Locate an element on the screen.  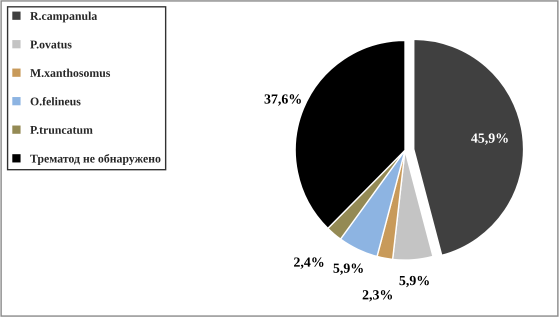
data-label: 2,3% is located at coordinates (377, 296).